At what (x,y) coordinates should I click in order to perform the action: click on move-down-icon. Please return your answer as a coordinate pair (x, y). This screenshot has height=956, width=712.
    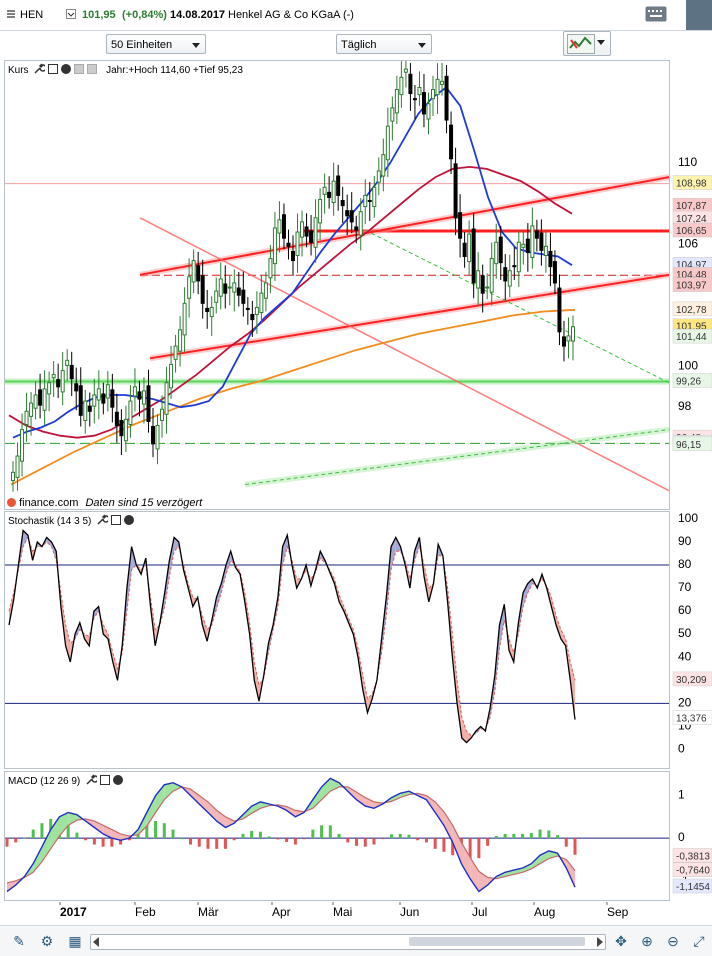
    Looking at the image, I should click on (92, 69).